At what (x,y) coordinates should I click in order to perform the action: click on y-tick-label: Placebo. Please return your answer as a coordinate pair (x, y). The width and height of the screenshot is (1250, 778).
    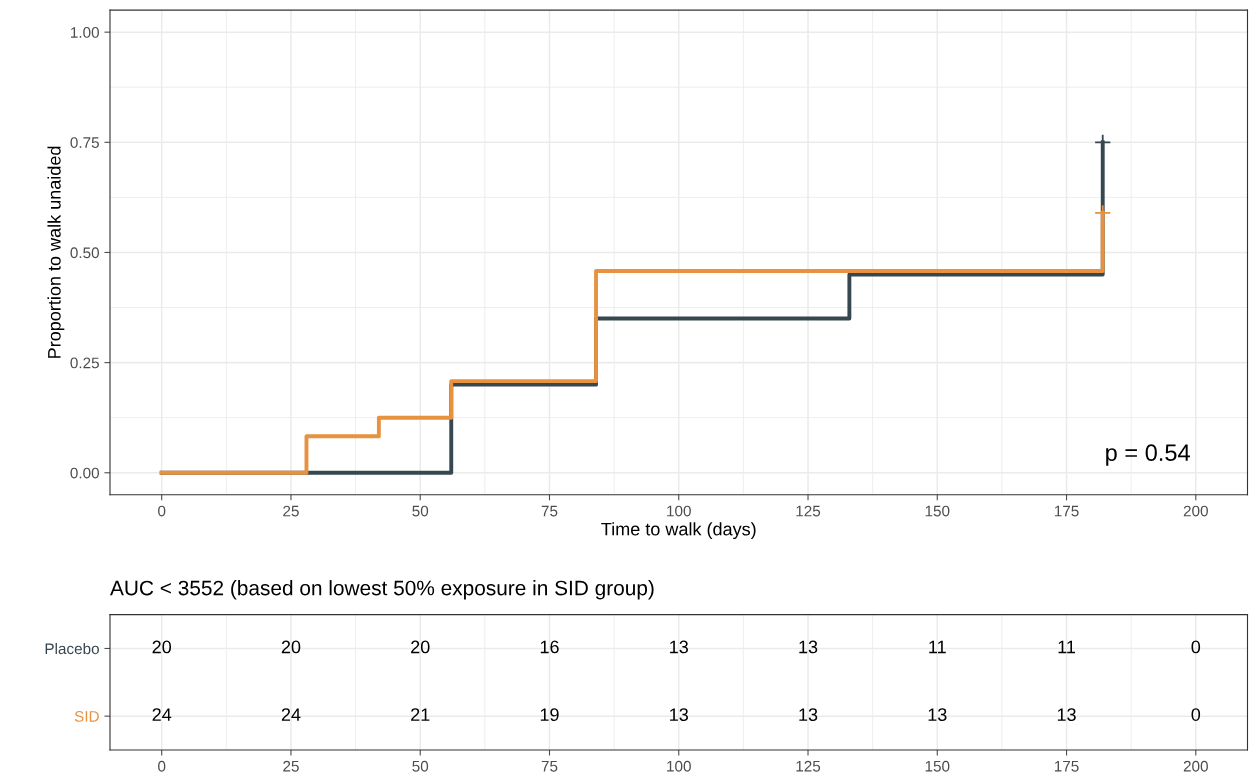
    Looking at the image, I should click on (72, 648).